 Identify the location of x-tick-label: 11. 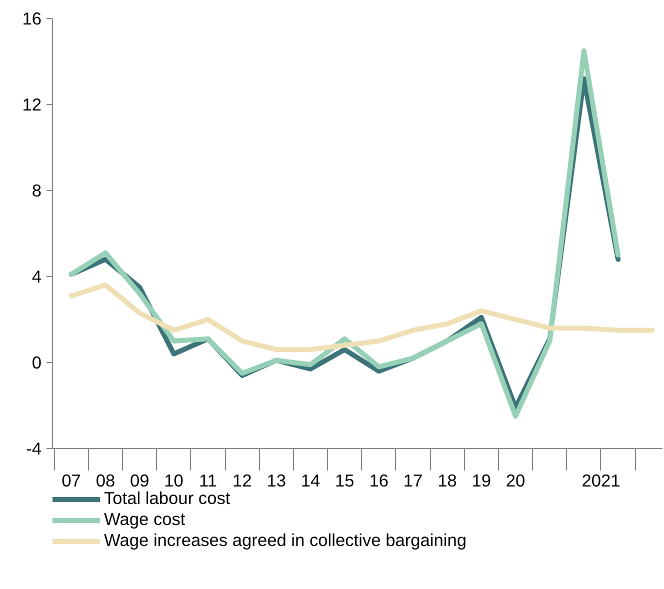
(207, 480).